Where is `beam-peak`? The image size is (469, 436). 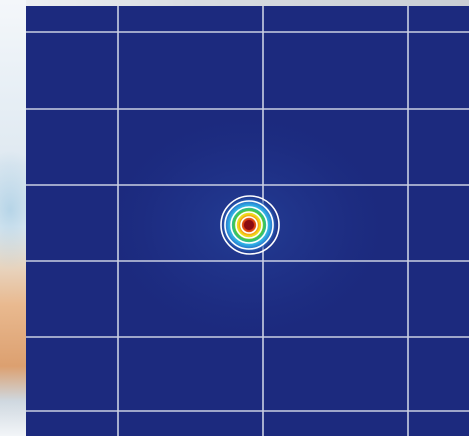 beam-peak is located at coordinates (249, 225).